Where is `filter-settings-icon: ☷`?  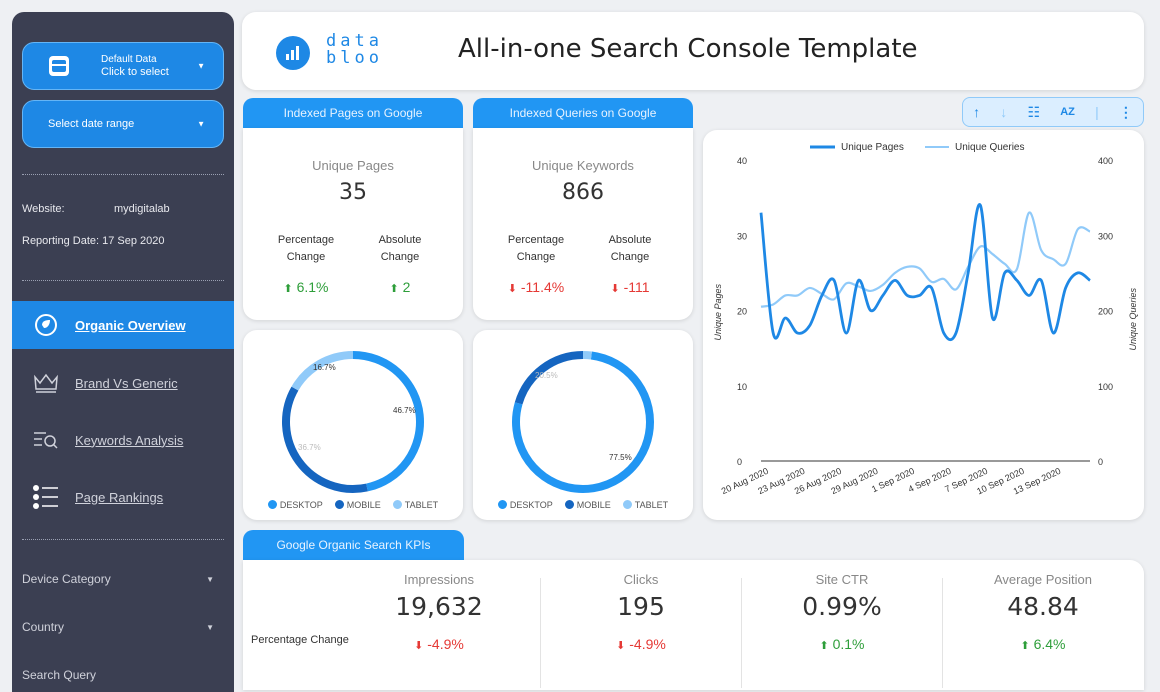 filter-settings-icon: ☷ is located at coordinates (1034, 111).